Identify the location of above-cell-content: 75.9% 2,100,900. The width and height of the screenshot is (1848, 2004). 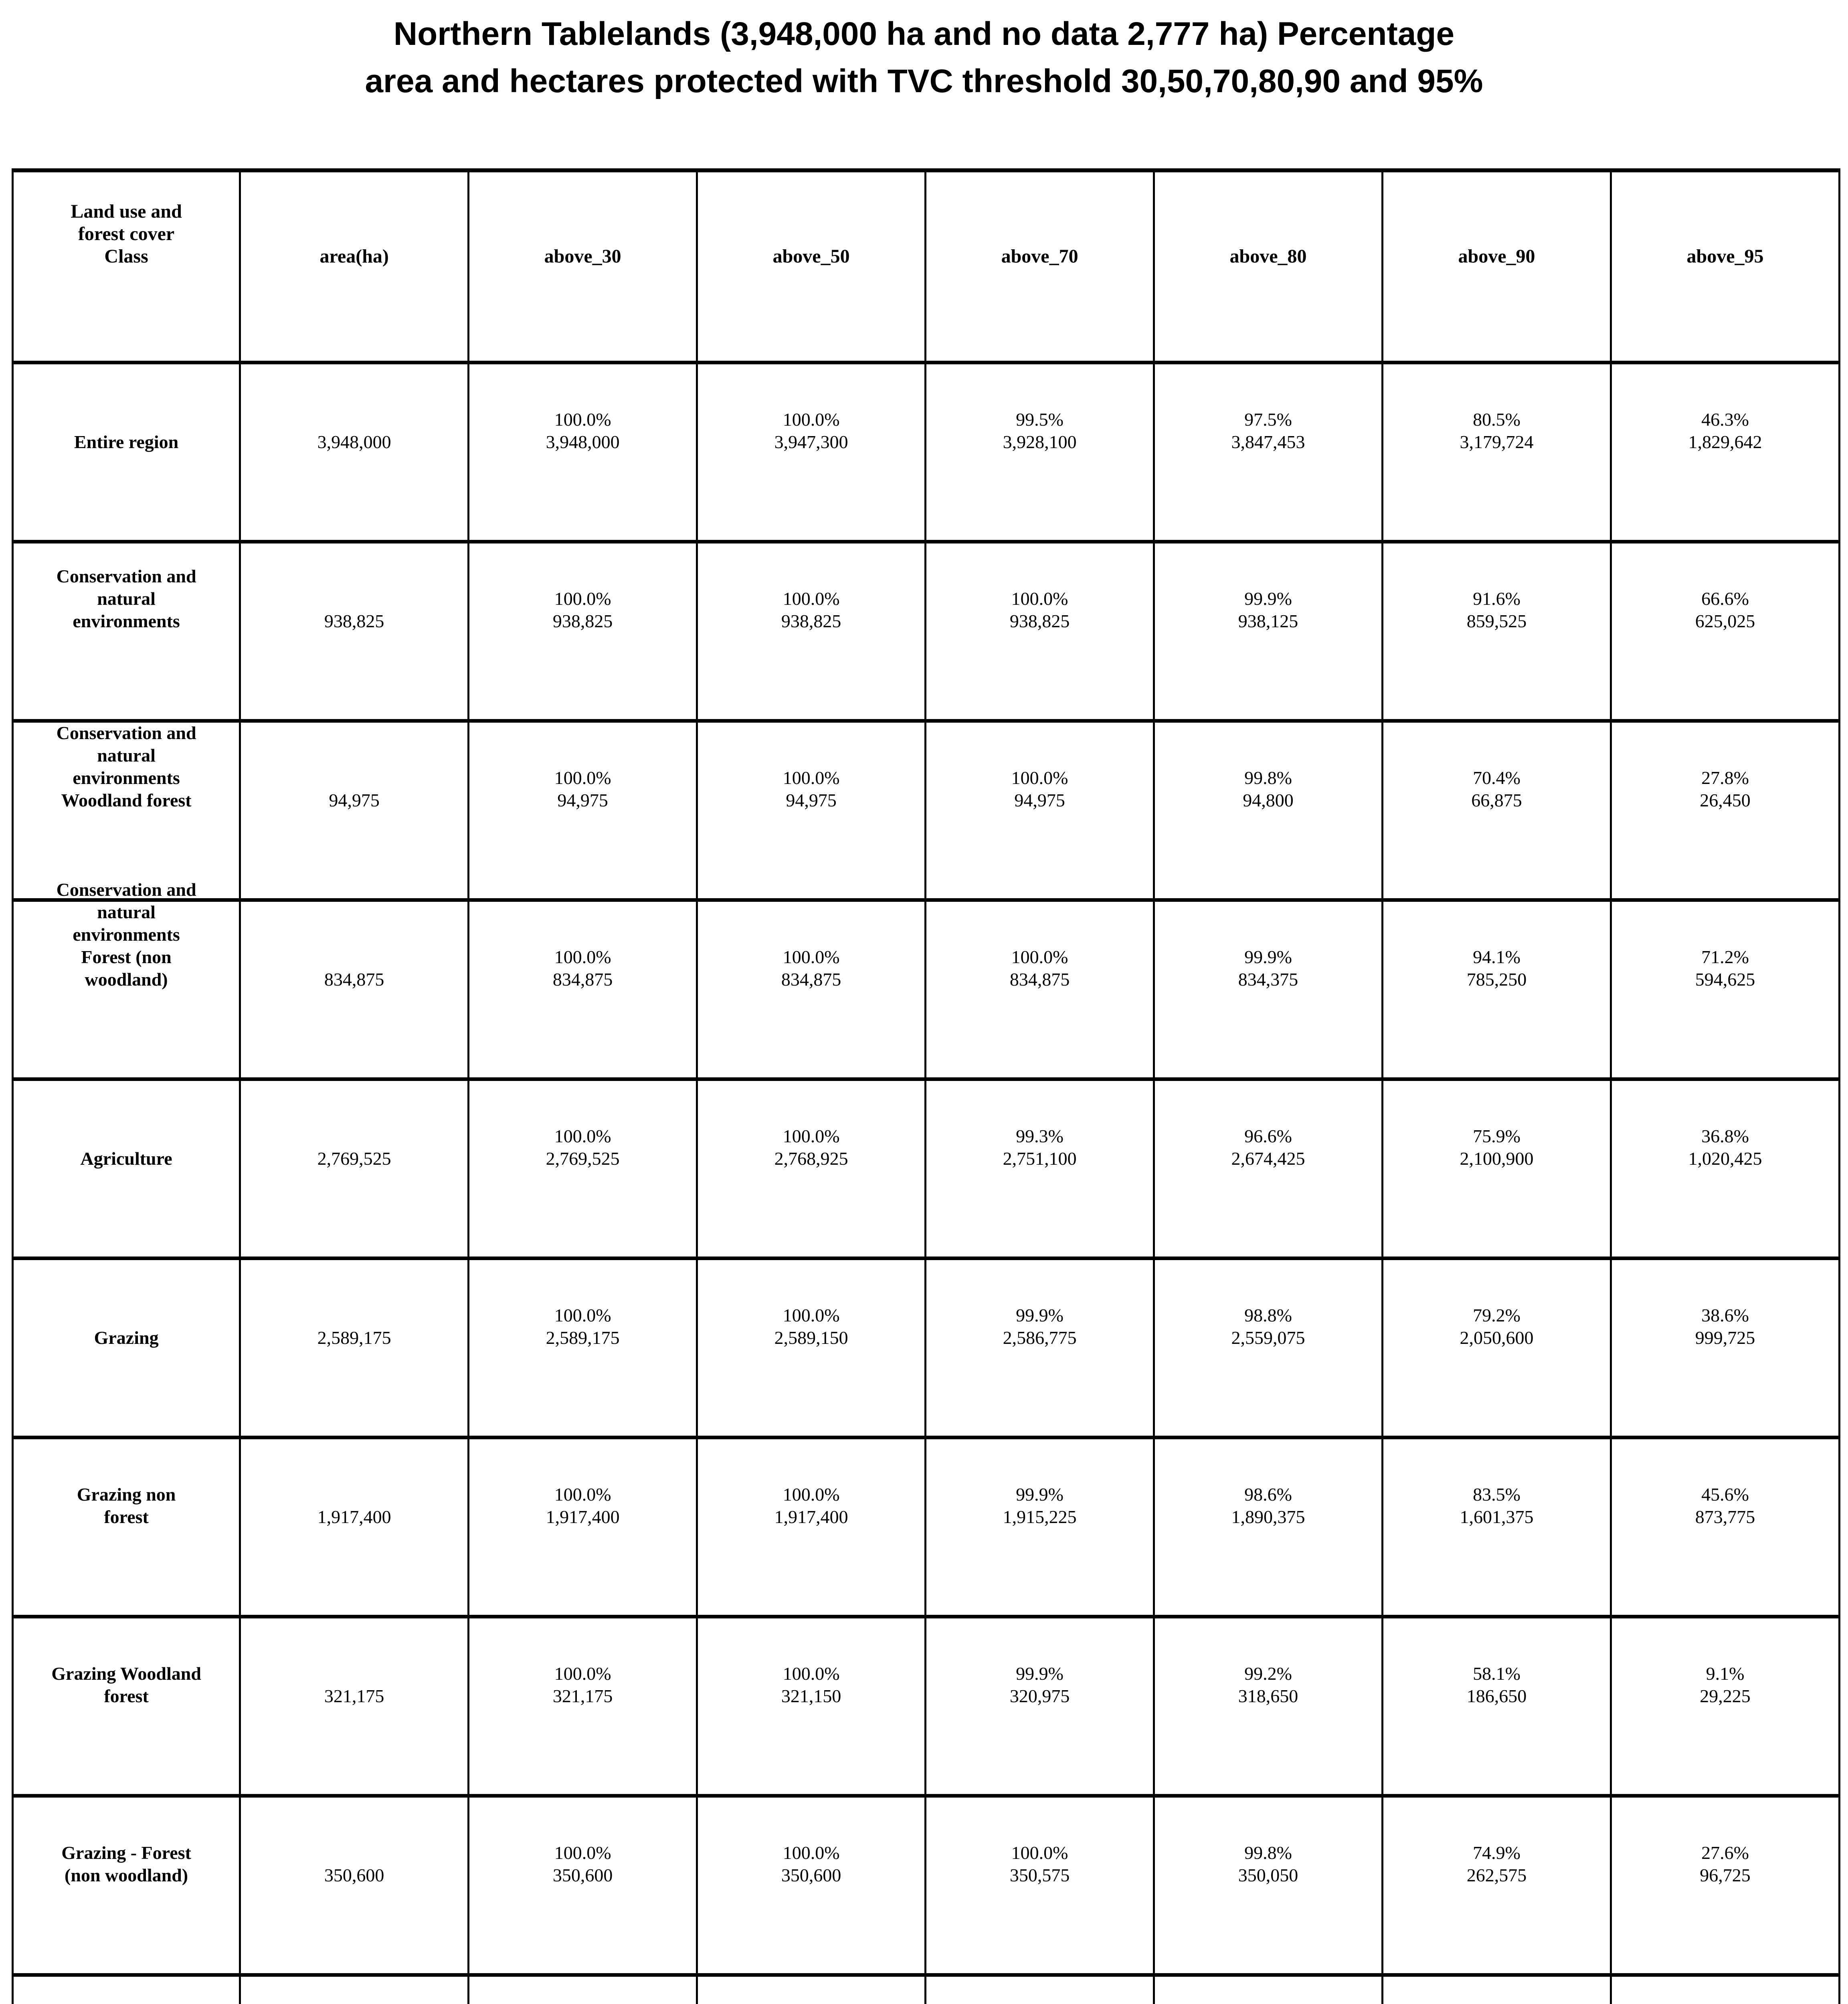
(1497, 1147).